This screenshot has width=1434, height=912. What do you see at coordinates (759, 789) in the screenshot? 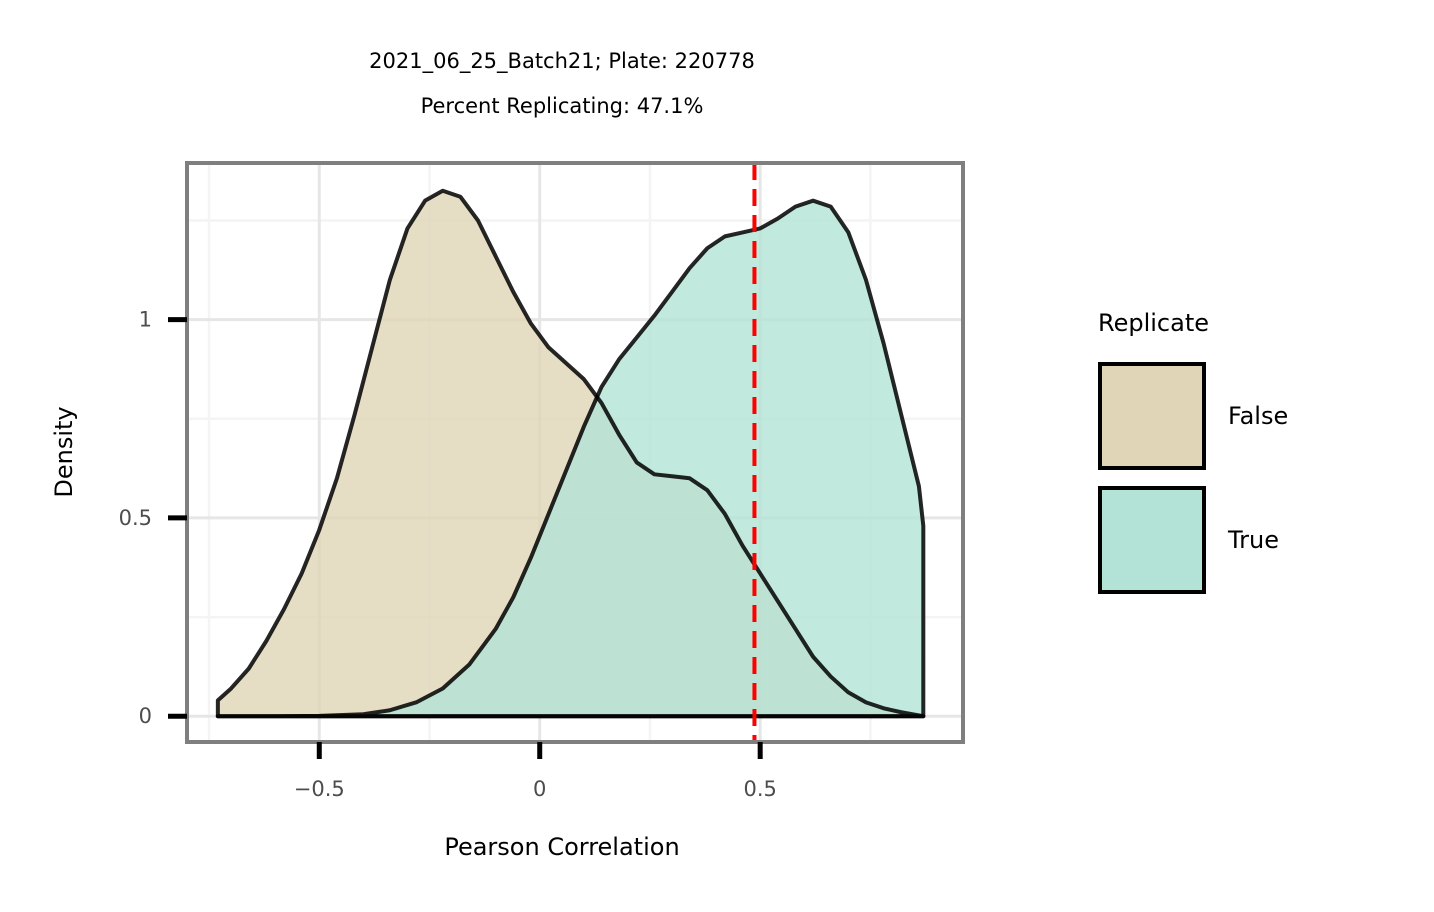
I see `x-tick-label-2: 0.5` at bounding box center [759, 789].